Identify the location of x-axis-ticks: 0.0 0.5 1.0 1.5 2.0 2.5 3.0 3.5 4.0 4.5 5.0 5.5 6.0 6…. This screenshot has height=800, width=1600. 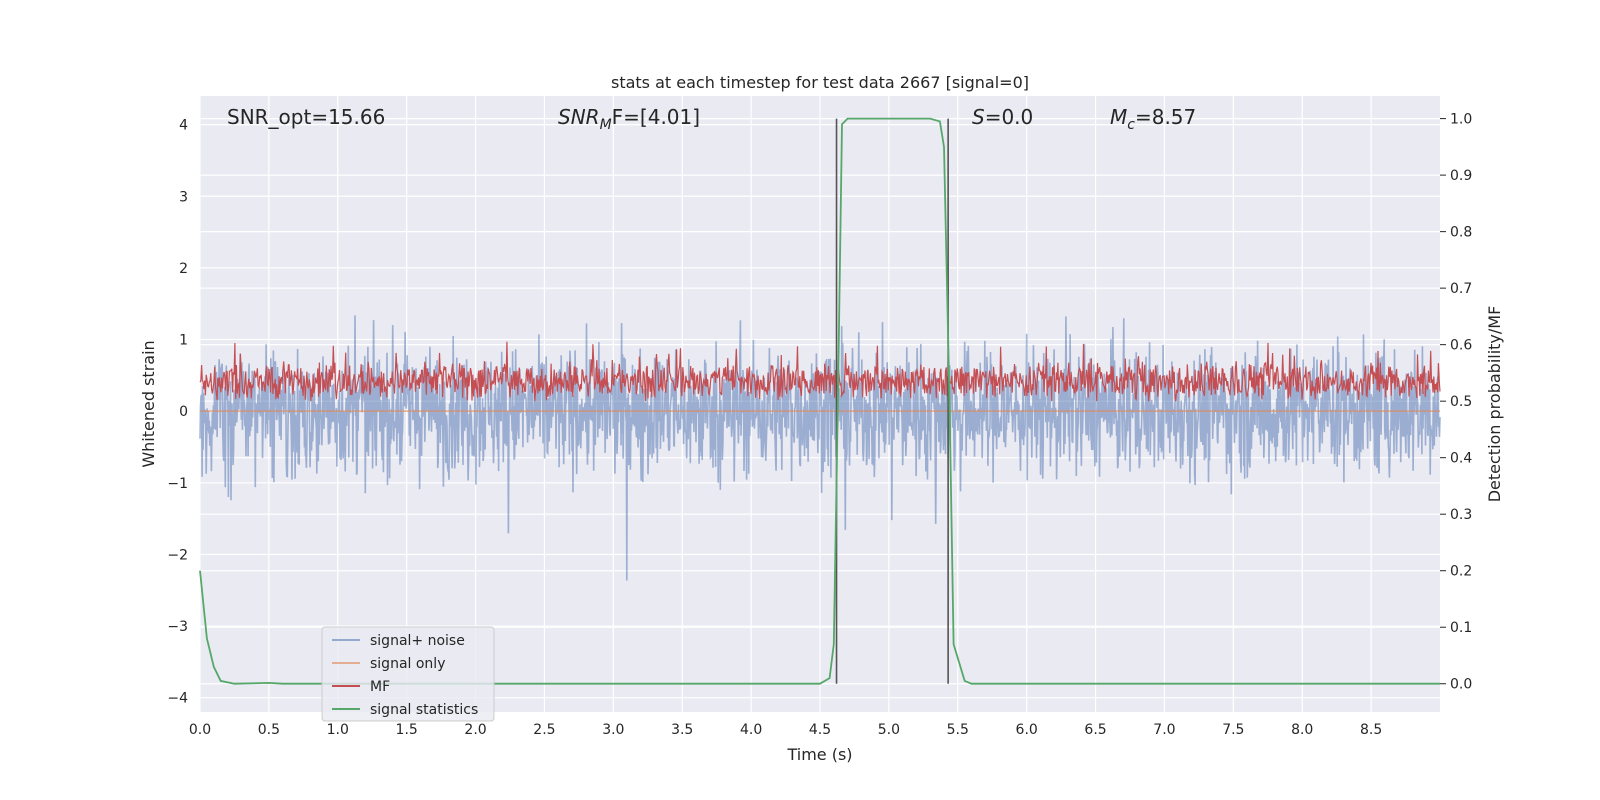
(785, 730).